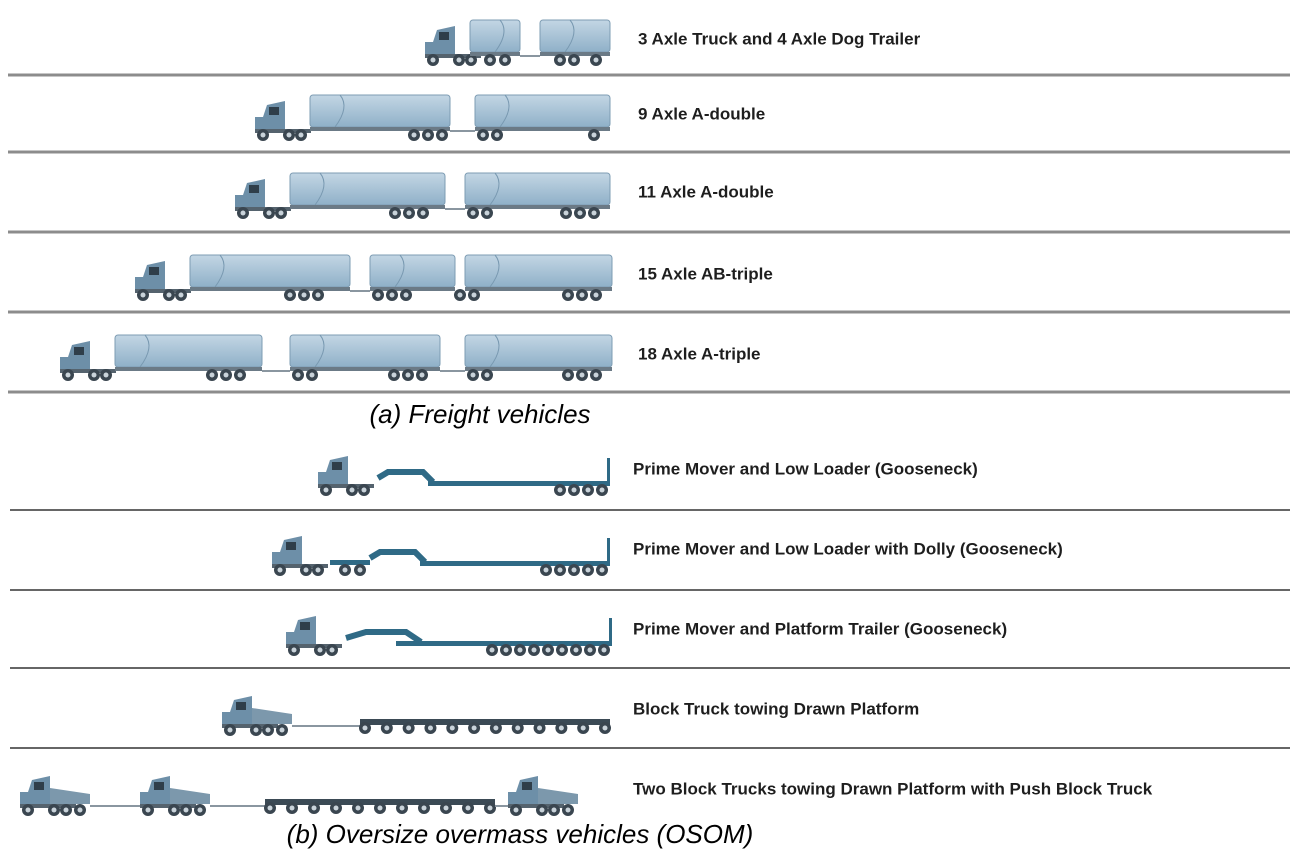  What do you see at coordinates (519, 483) in the screenshot?
I see `deck` at bounding box center [519, 483].